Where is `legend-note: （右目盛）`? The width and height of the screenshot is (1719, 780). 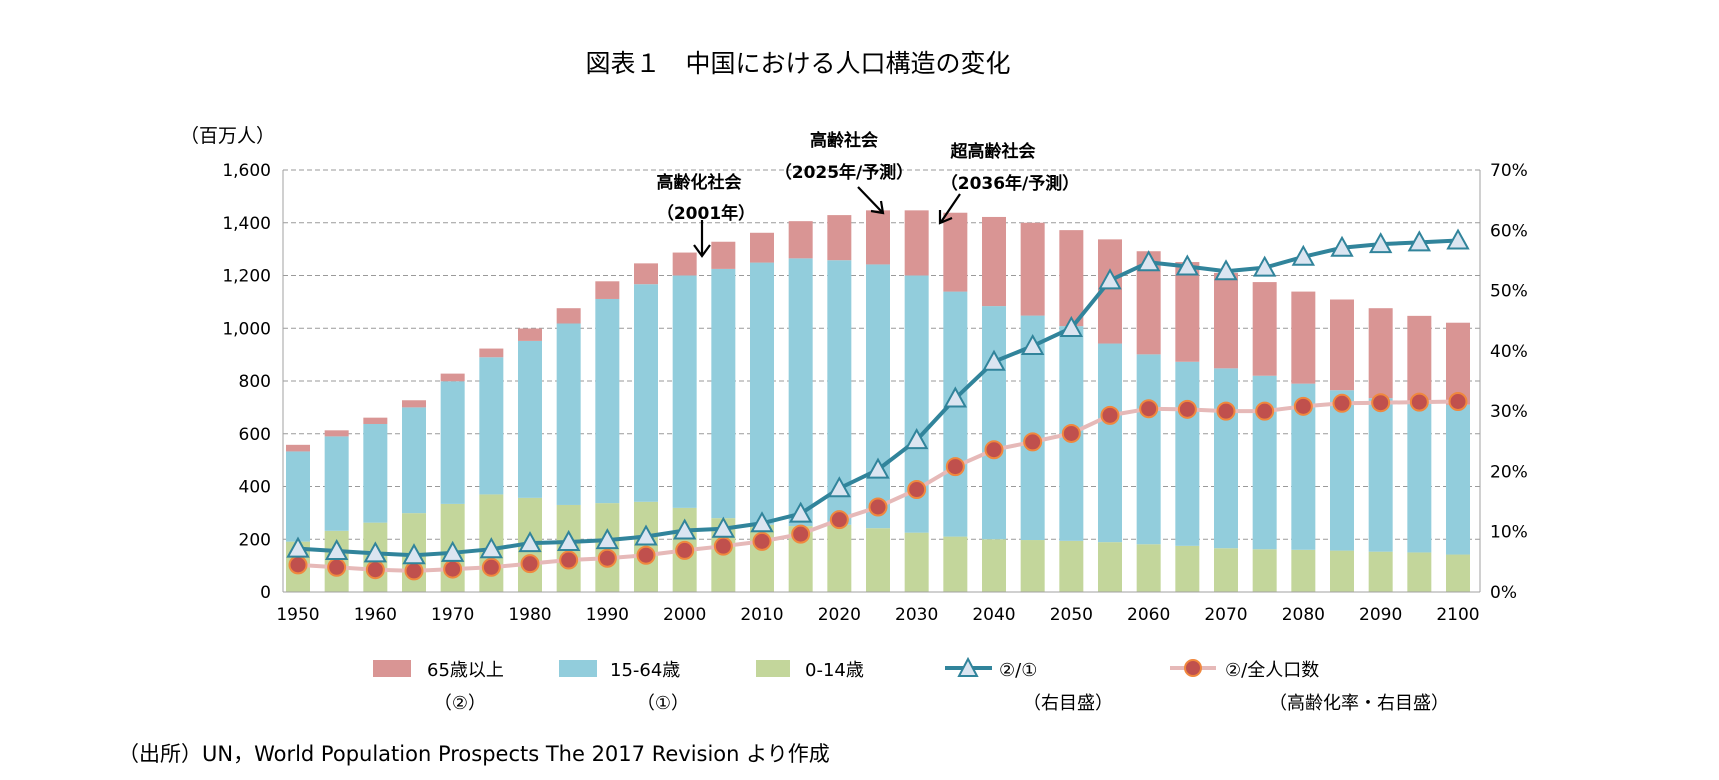
legend-note: （右目盛） is located at coordinates (1068, 703).